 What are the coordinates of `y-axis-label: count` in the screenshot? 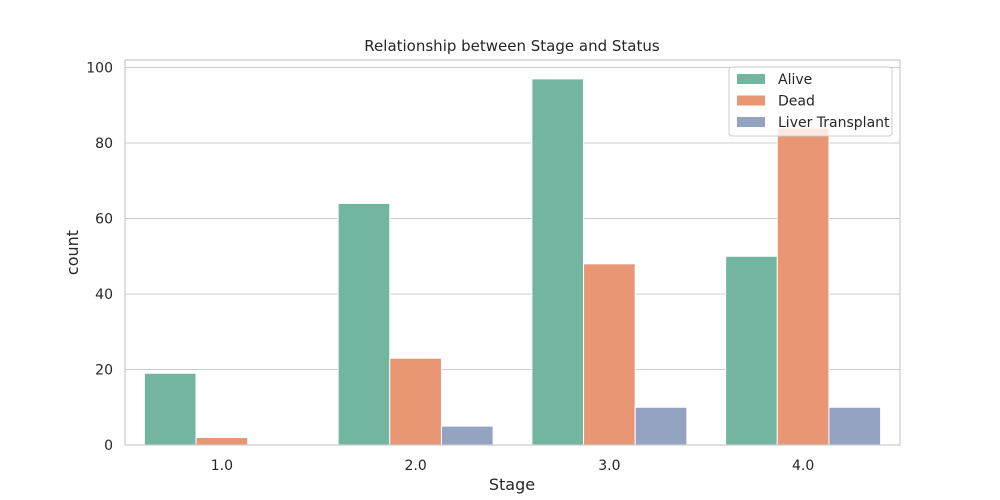 It's located at (72, 252).